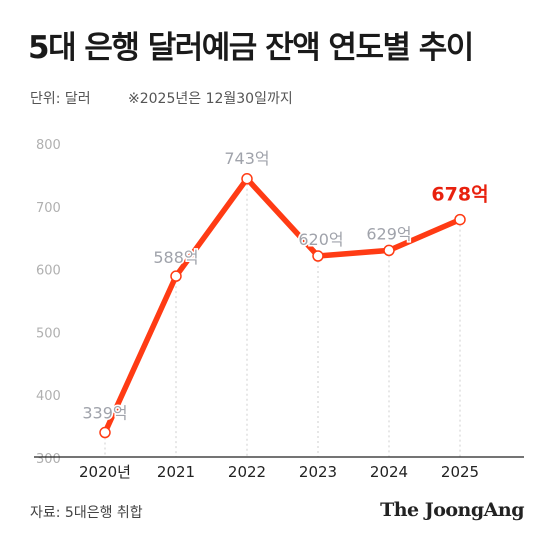 The width and height of the screenshot is (560, 546). What do you see at coordinates (48, 396) in the screenshot?
I see `y-tick-label-400: 400` at bounding box center [48, 396].